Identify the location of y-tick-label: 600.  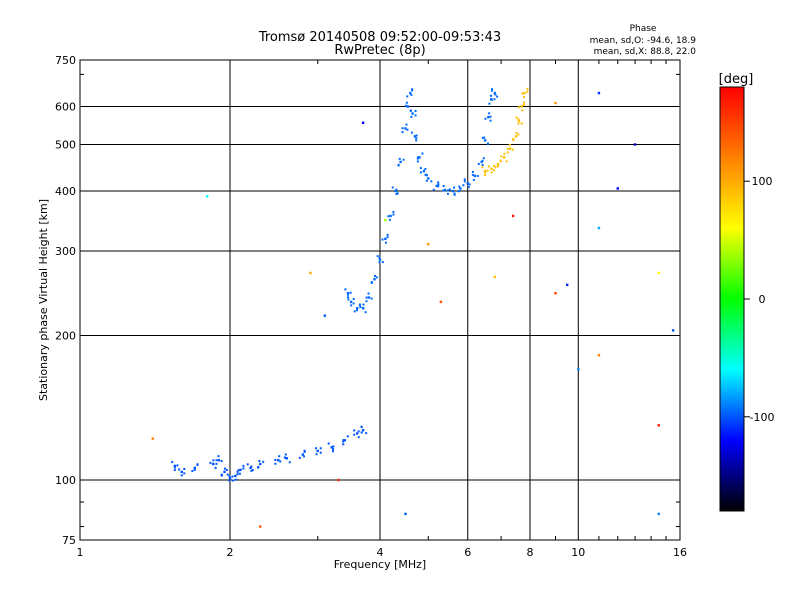
(65, 107).